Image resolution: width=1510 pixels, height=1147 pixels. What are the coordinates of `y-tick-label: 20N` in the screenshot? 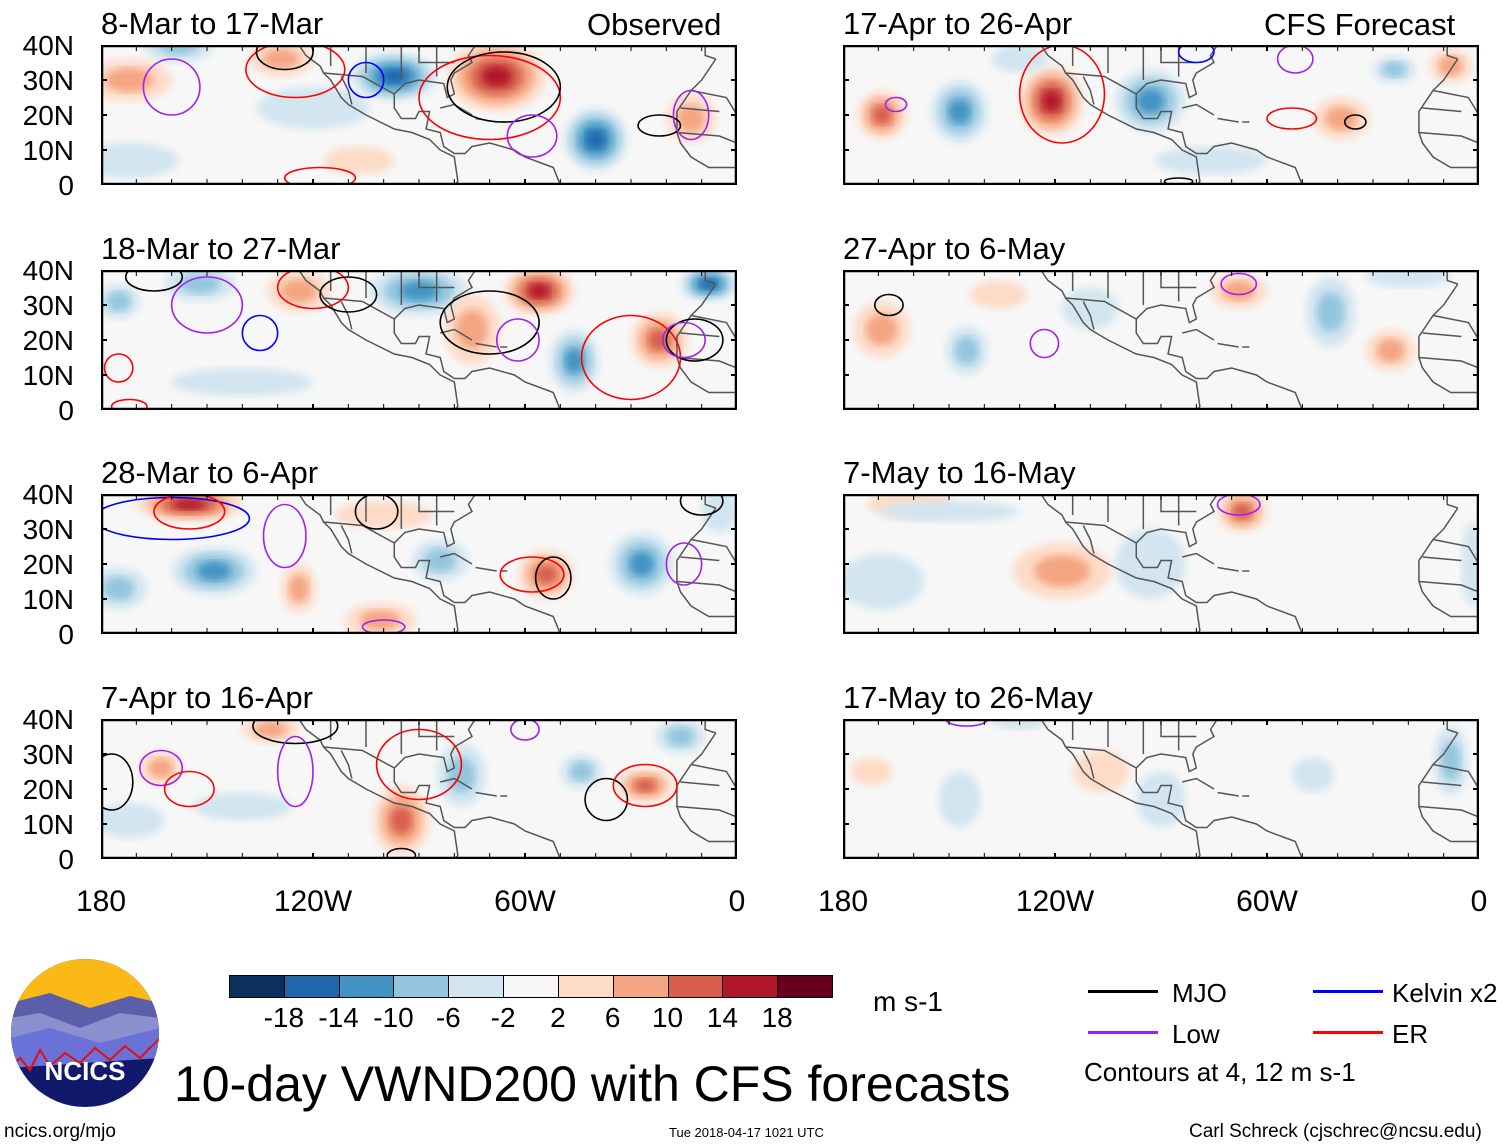 It's located at (48, 115).